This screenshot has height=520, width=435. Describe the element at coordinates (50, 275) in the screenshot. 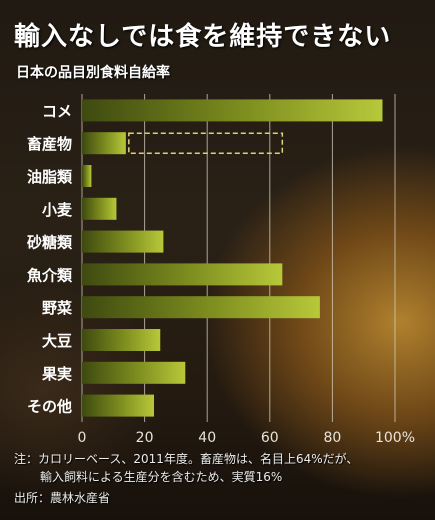

I see `category-label: 魚介類` at that location.